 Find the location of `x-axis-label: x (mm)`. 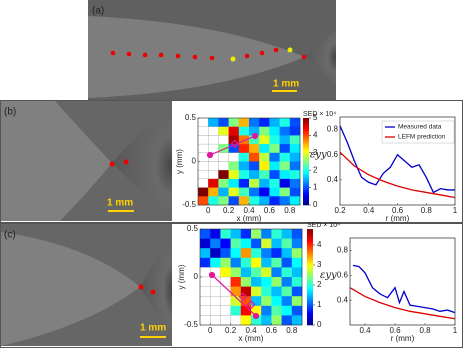

x-axis-label: x (mm) is located at coordinates (249, 218).